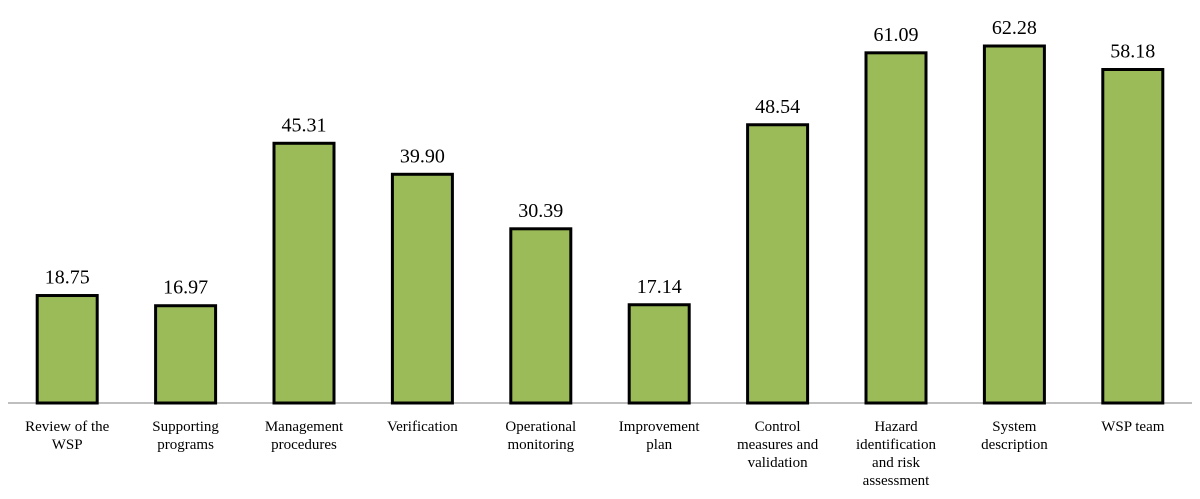 The image size is (1200, 499). I want to click on category-label-line: WSP team, so click(1133, 427).